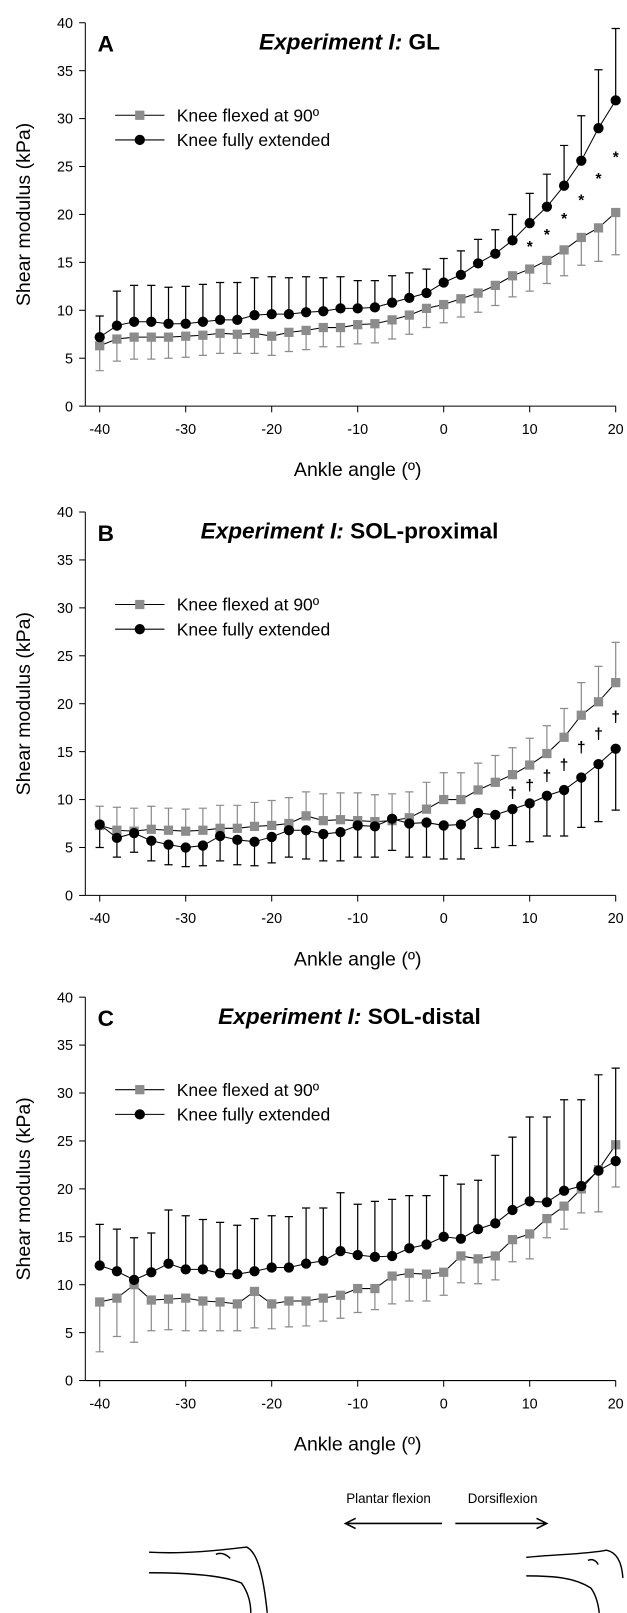 The height and width of the screenshot is (1613, 627). I want to click on y-tick-label: 25, so click(65, 657).